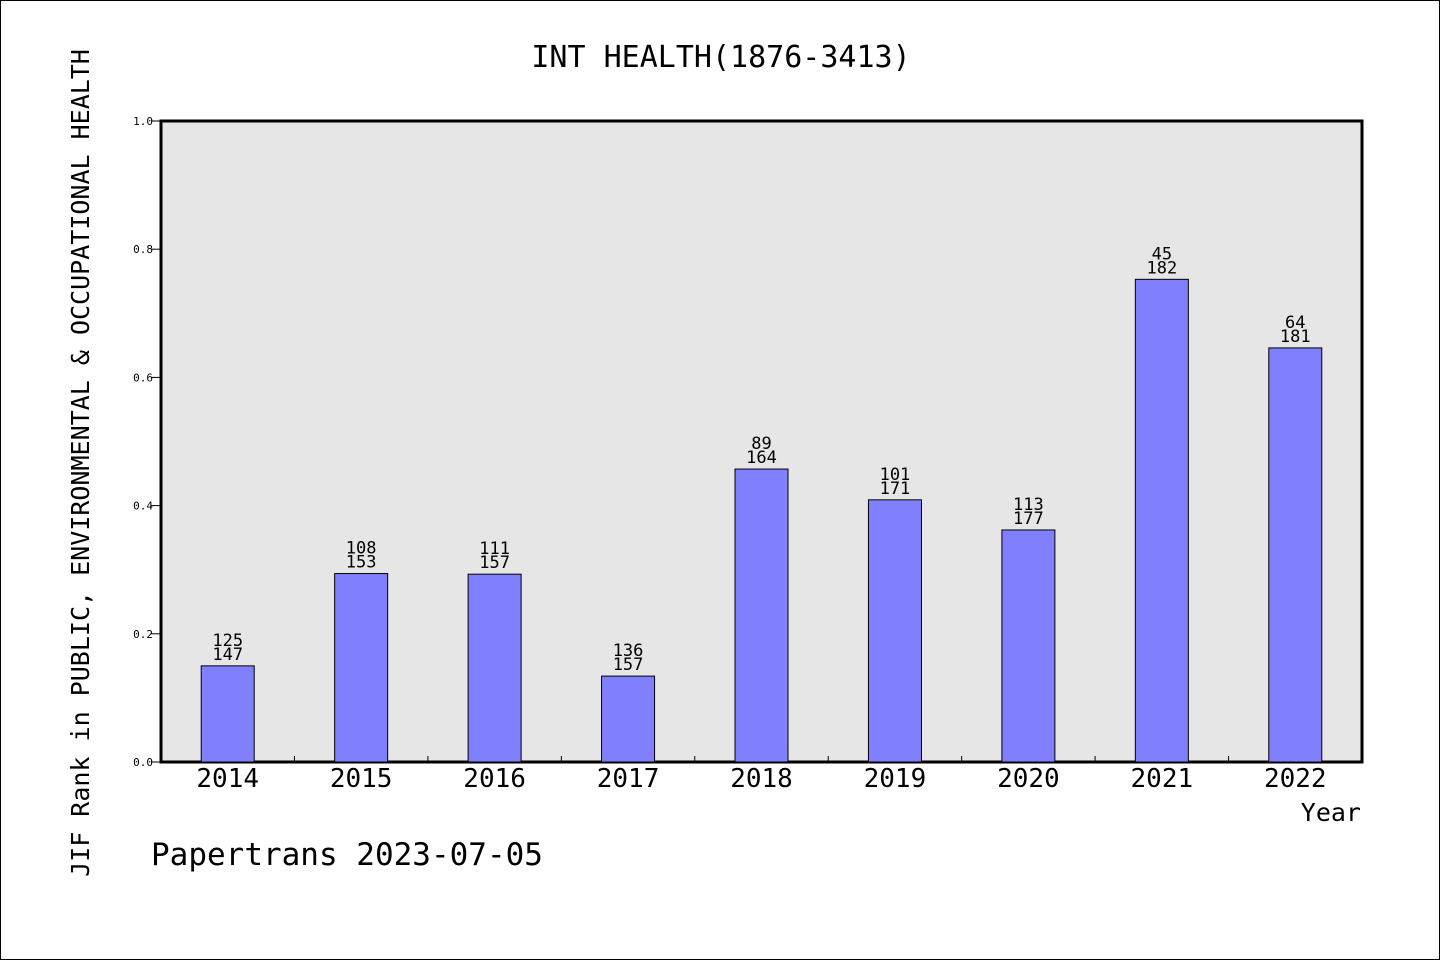 This screenshot has width=1440, height=961. Describe the element at coordinates (1028, 505) in the screenshot. I see `rank-label: 113` at that location.